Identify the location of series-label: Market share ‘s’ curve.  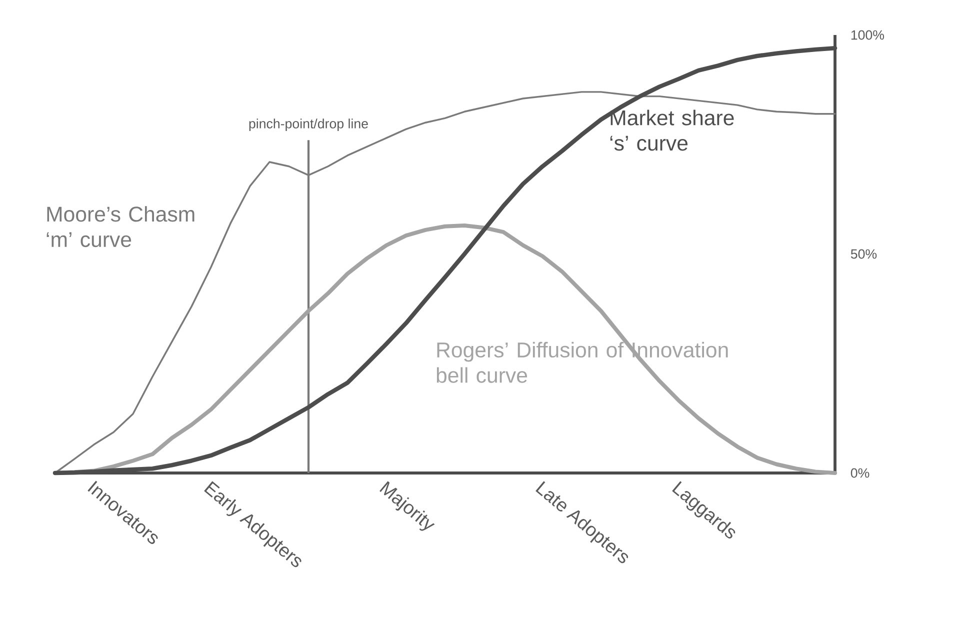
(672, 130).